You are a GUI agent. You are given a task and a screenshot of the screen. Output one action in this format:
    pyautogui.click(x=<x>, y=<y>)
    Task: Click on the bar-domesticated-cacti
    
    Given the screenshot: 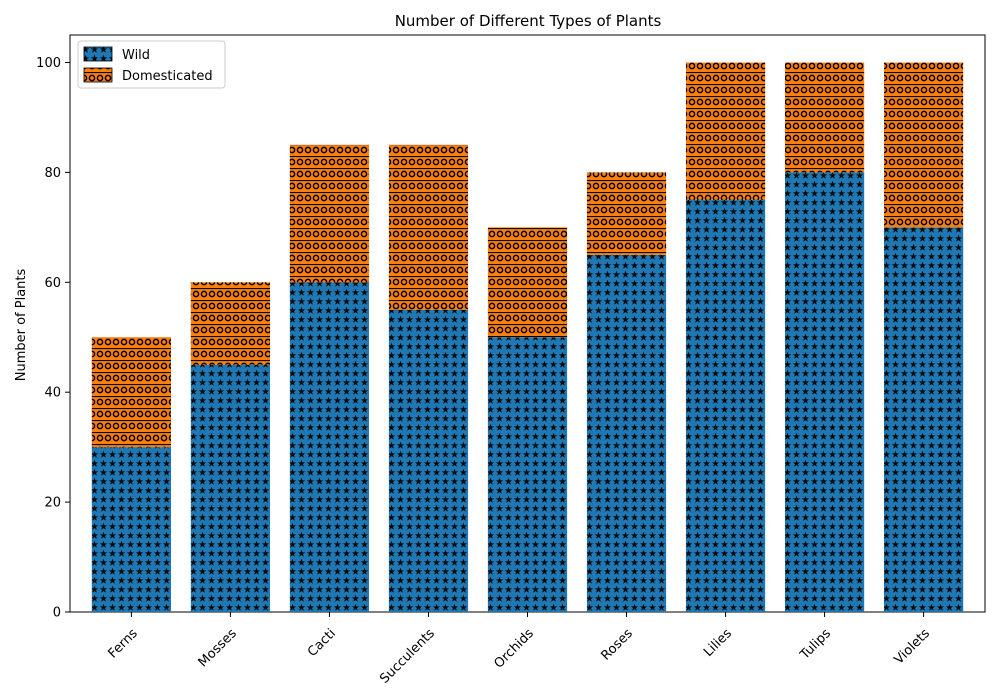 What is the action you would take?
    pyautogui.click(x=329, y=213)
    